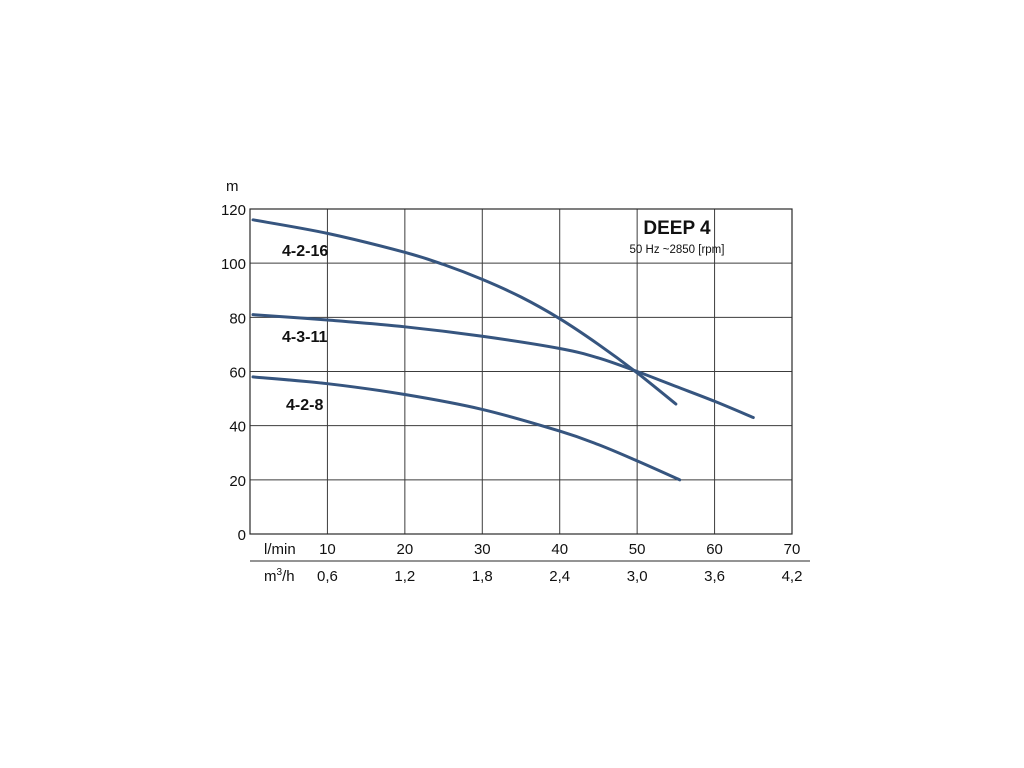 The image size is (1024, 768). Describe the element at coordinates (304, 405) in the screenshot. I see `series-label-4-2-8: 4-2-8` at that location.